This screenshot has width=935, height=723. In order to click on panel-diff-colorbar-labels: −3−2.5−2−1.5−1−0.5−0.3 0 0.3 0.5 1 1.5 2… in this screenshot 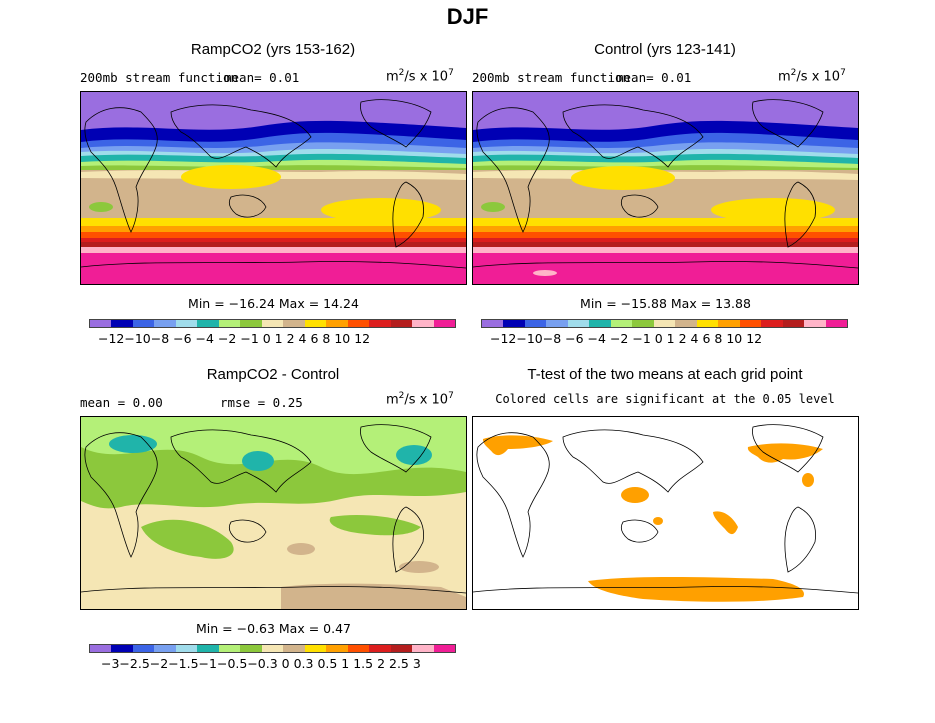, I will do `click(261, 663)`.